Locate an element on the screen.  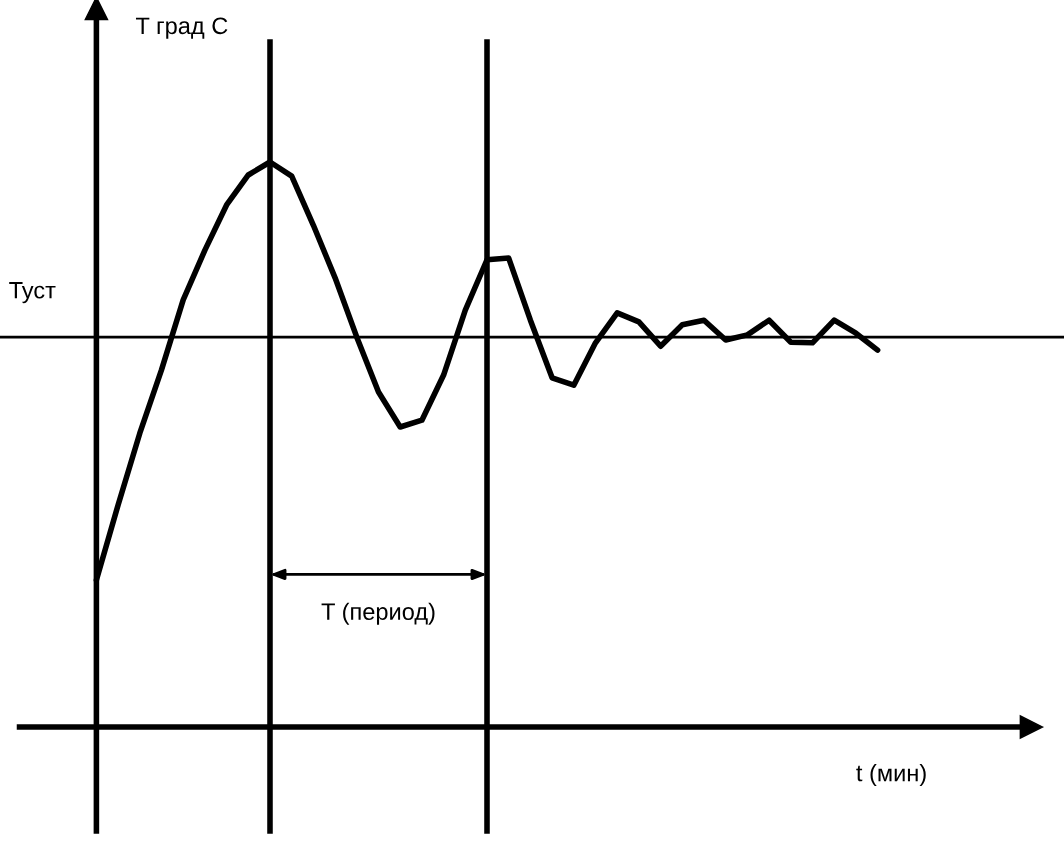
text: T град С is located at coordinates (181, 28).